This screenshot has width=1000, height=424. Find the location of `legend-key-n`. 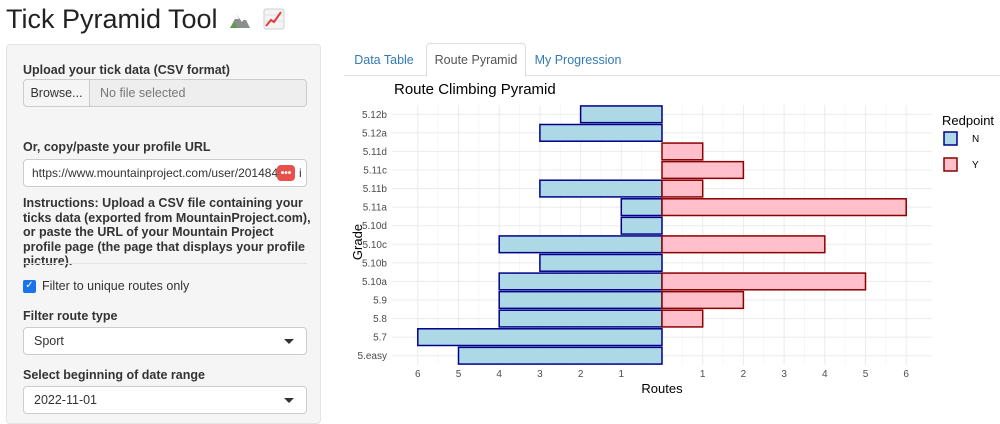

legend-key-n is located at coordinates (950, 138).